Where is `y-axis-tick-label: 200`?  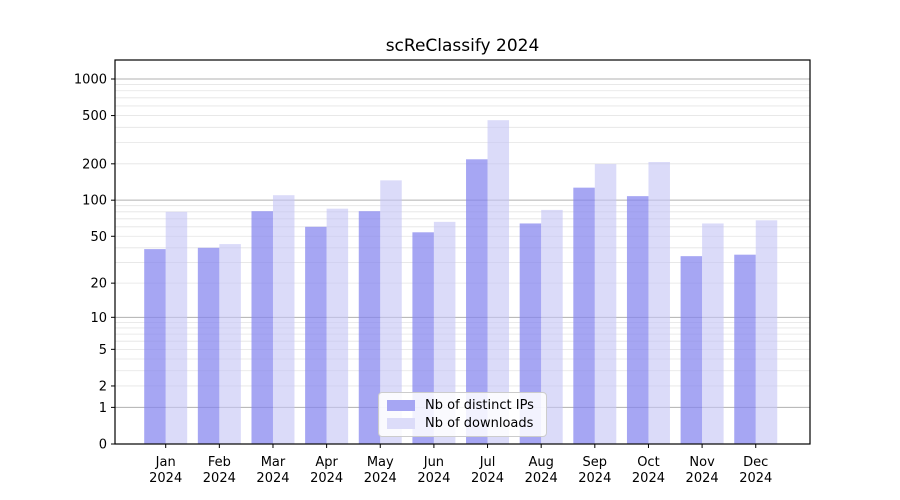
y-axis-tick-label: 200 is located at coordinates (94, 164).